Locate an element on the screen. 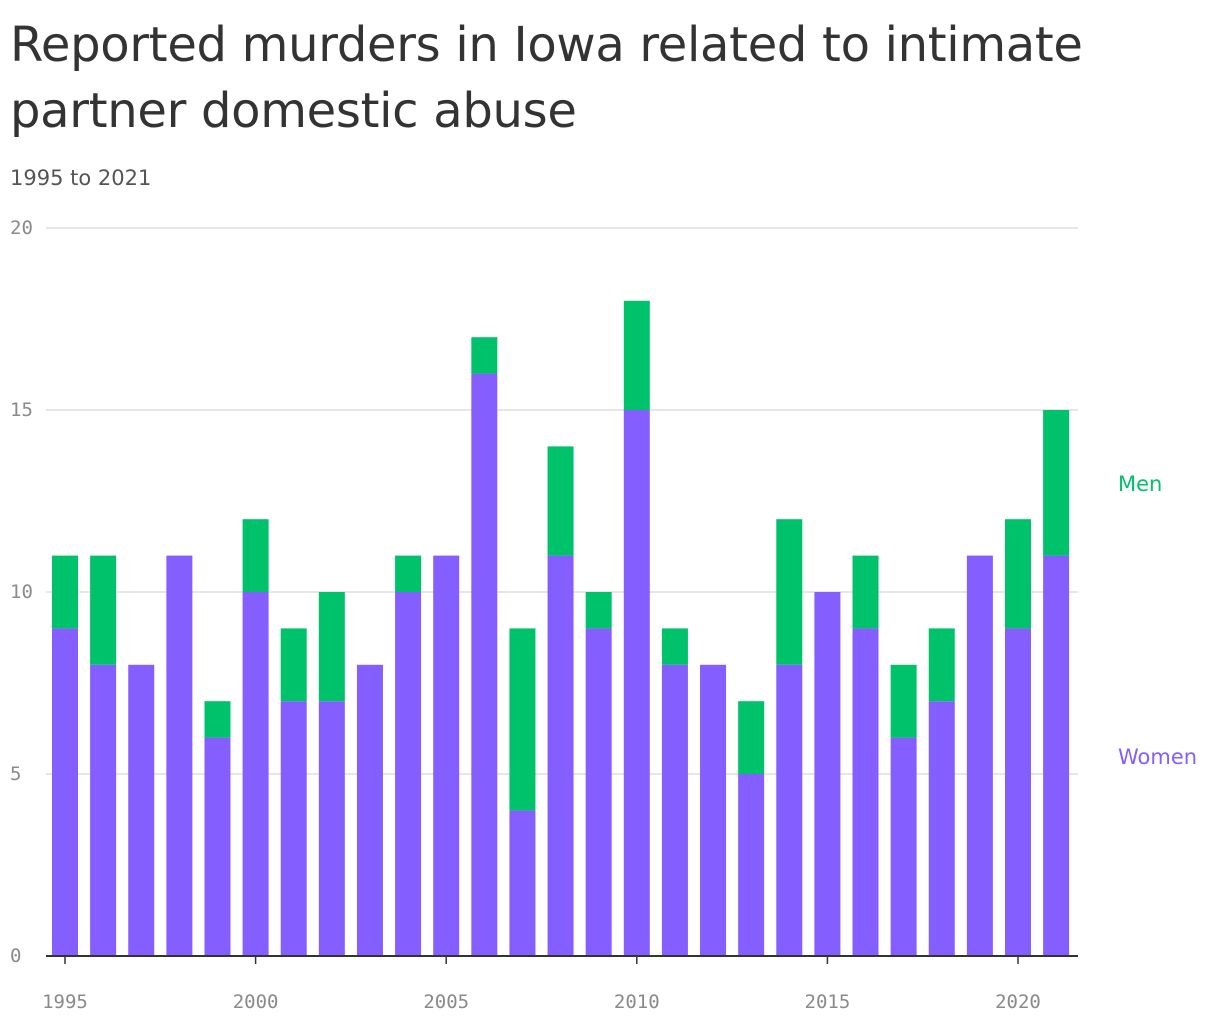 The height and width of the screenshot is (1020, 1220). bar-men-2013 is located at coordinates (751, 737).